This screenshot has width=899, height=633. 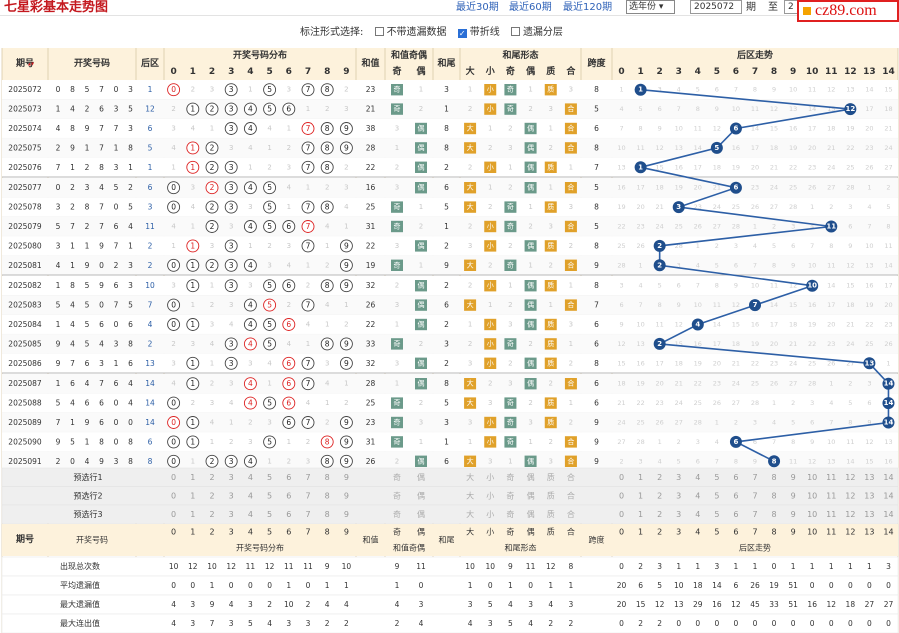 What do you see at coordinates (698, 344) in the screenshot?
I see `back-omission: 16` at bounding box center [698, 344].